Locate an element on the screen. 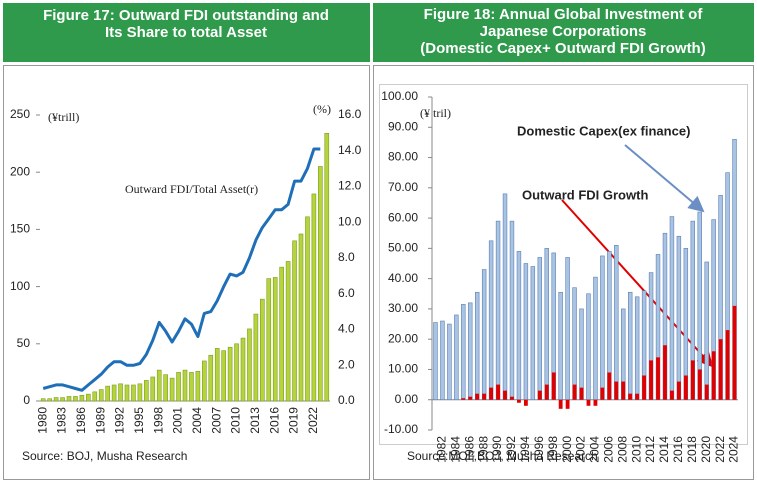 The width and height of the screenshot is (757, 484). y-tick-label: 70.00 is located at coordinates (403, 187).